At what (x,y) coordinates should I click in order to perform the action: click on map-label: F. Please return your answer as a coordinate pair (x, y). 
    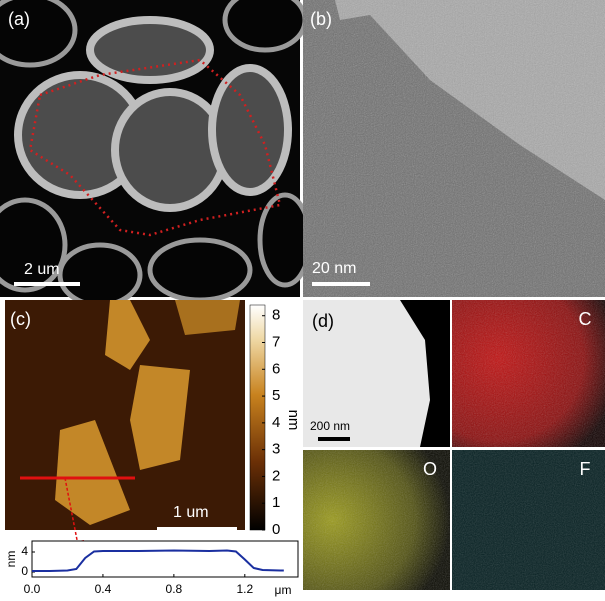
    Looking at the image, I should click on (585, 469).